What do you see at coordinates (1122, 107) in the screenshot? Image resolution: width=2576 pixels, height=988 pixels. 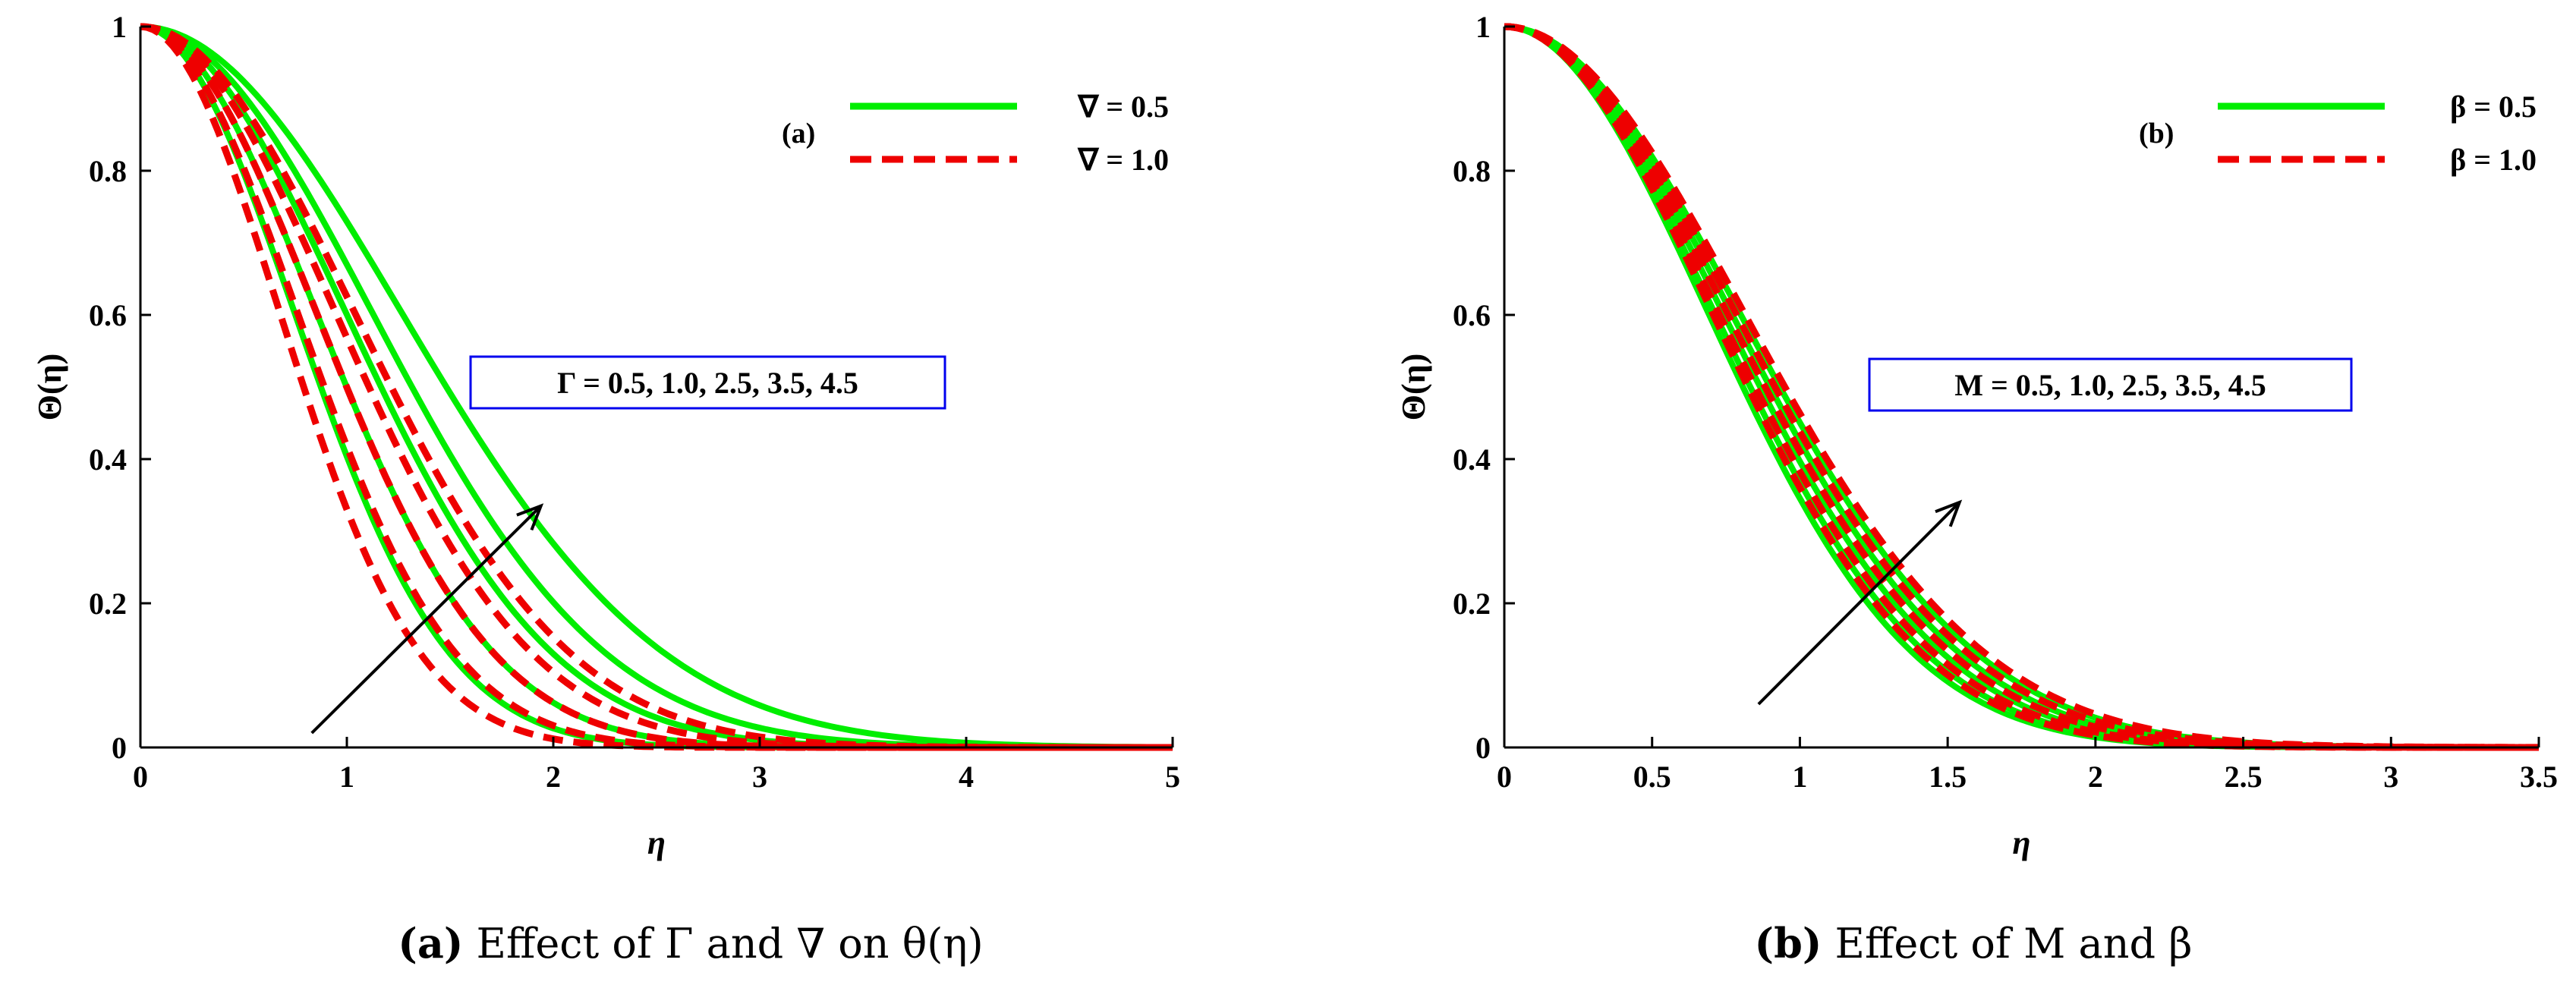 I see `legend-label: ∇ = 0.5` at bounding box center [1122, 107].